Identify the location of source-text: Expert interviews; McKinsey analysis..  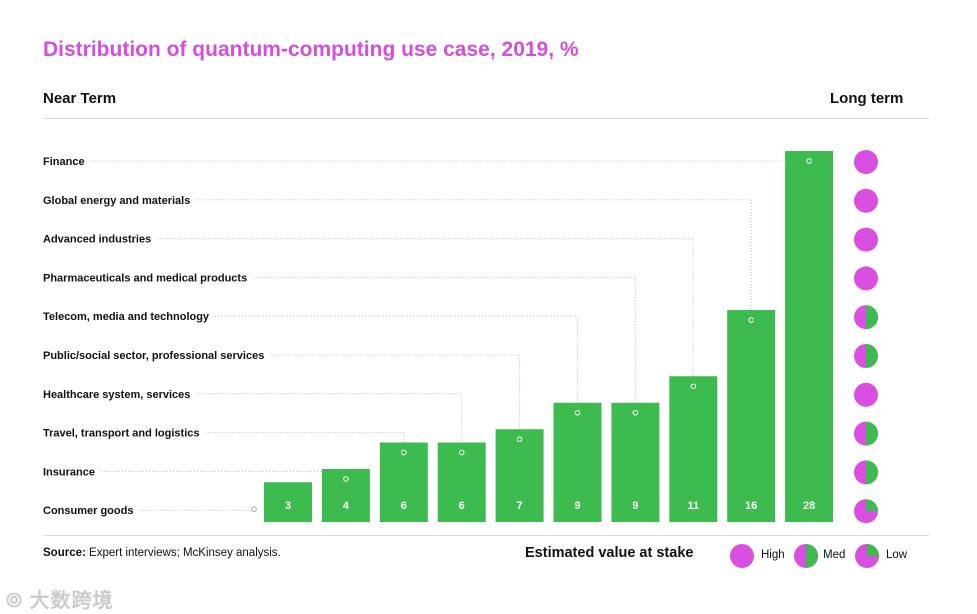
(183, 553).